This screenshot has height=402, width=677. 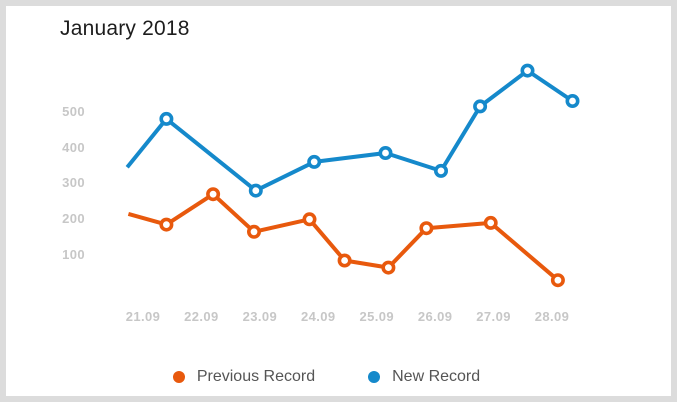 What do you see at coordinates (318, 316) in the screenshot?
I see `x-axis-tick-label: 24.09` at bounding box center [318, 316].